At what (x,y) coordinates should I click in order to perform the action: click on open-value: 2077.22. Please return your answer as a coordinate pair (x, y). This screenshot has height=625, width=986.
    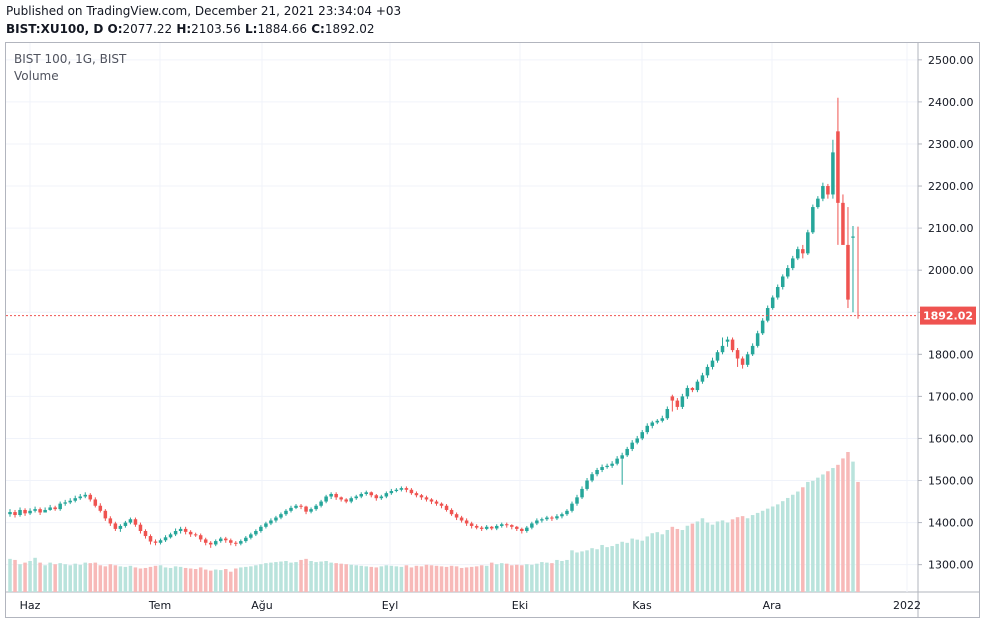
    Looking at the image, I should click on (147, 29).